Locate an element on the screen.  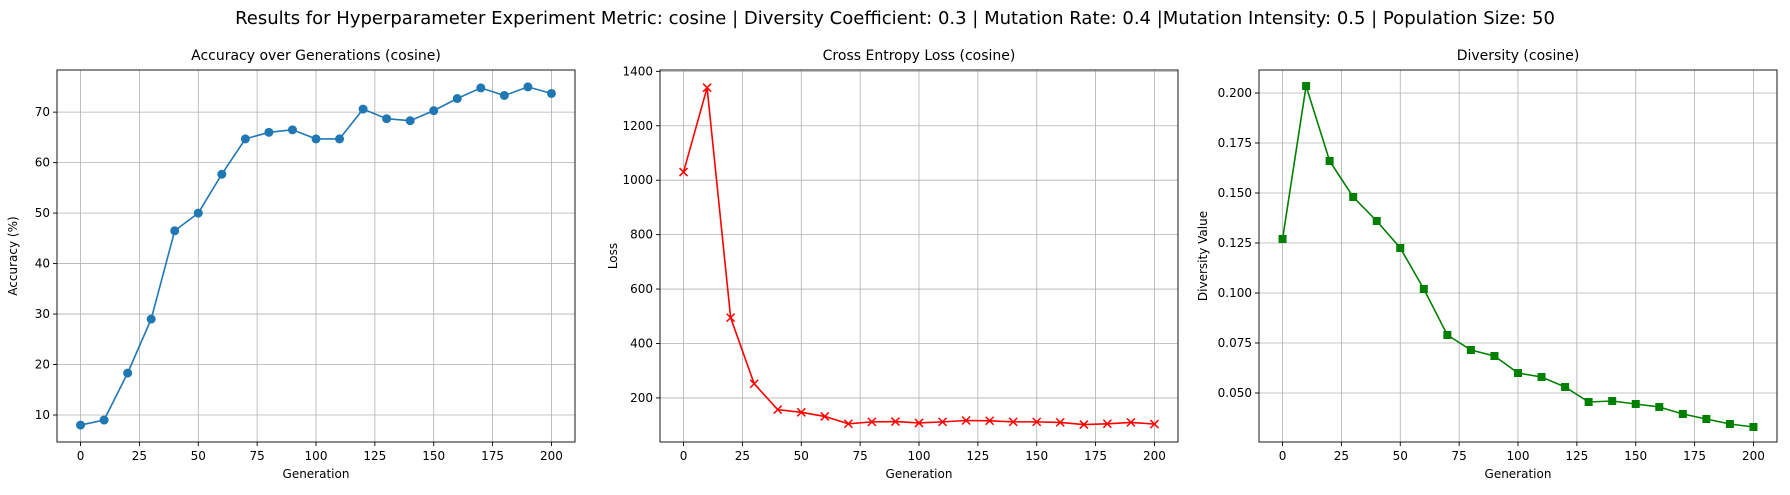
y-tick-label: 1400 is located at coordinates (637, 71).